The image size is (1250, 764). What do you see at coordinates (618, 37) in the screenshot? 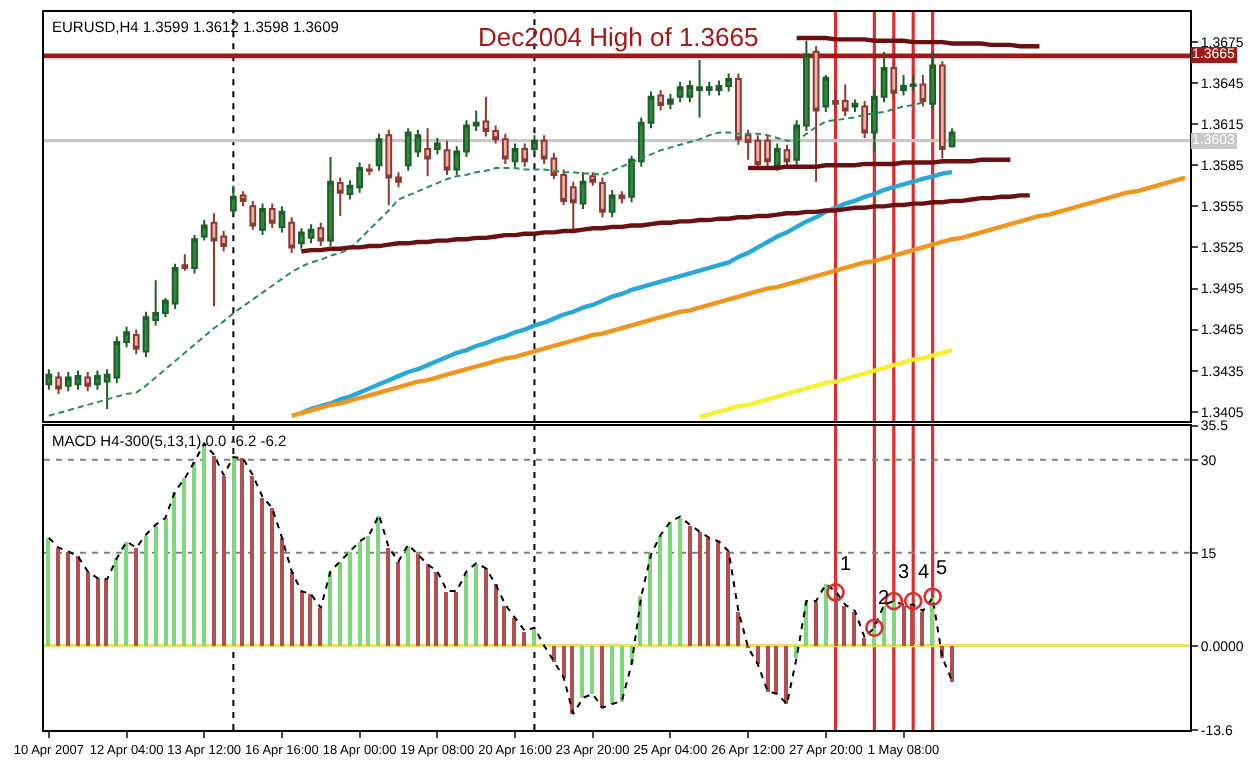
I see `ref-line-label: Dec2004 High of 1.3665` at bounding box center [618, 37].